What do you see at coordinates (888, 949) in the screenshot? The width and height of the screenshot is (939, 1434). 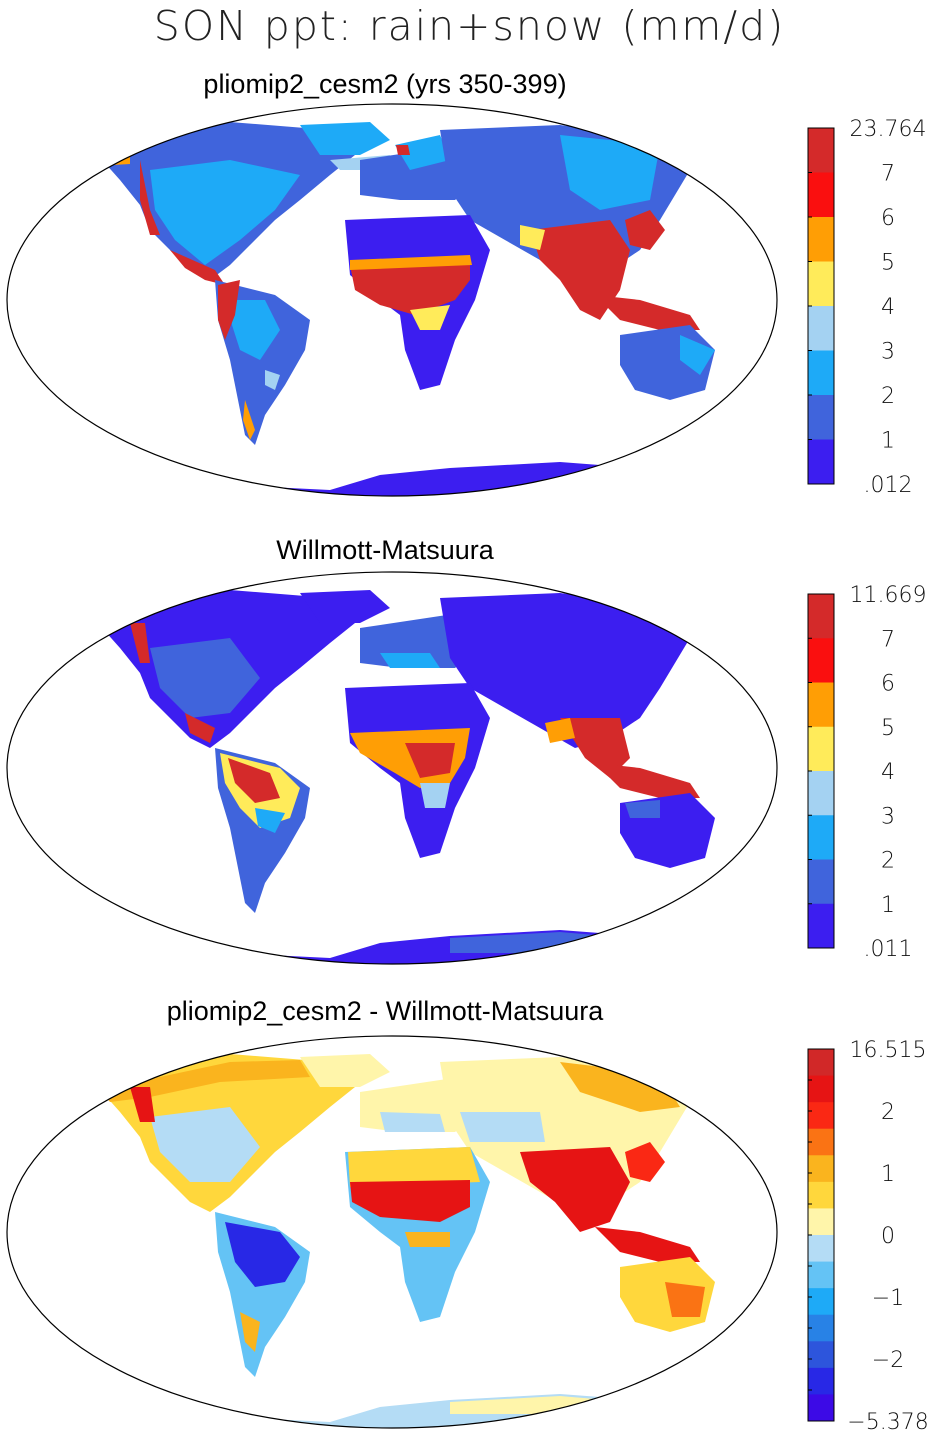 I see `colorbar-tick-label: .011` at bounding box center [888, 949].